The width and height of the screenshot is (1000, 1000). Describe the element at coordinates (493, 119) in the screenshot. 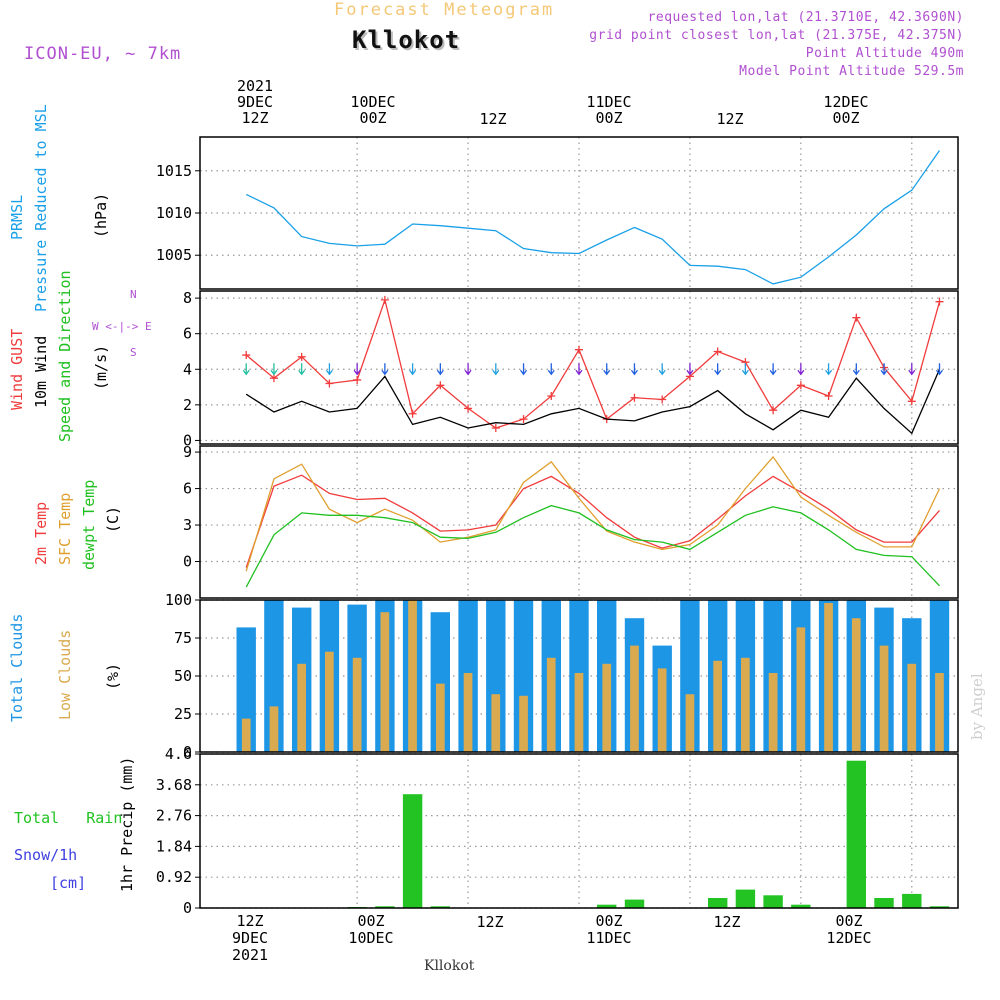

I see `top-time-label-3: 12Z` at that location.